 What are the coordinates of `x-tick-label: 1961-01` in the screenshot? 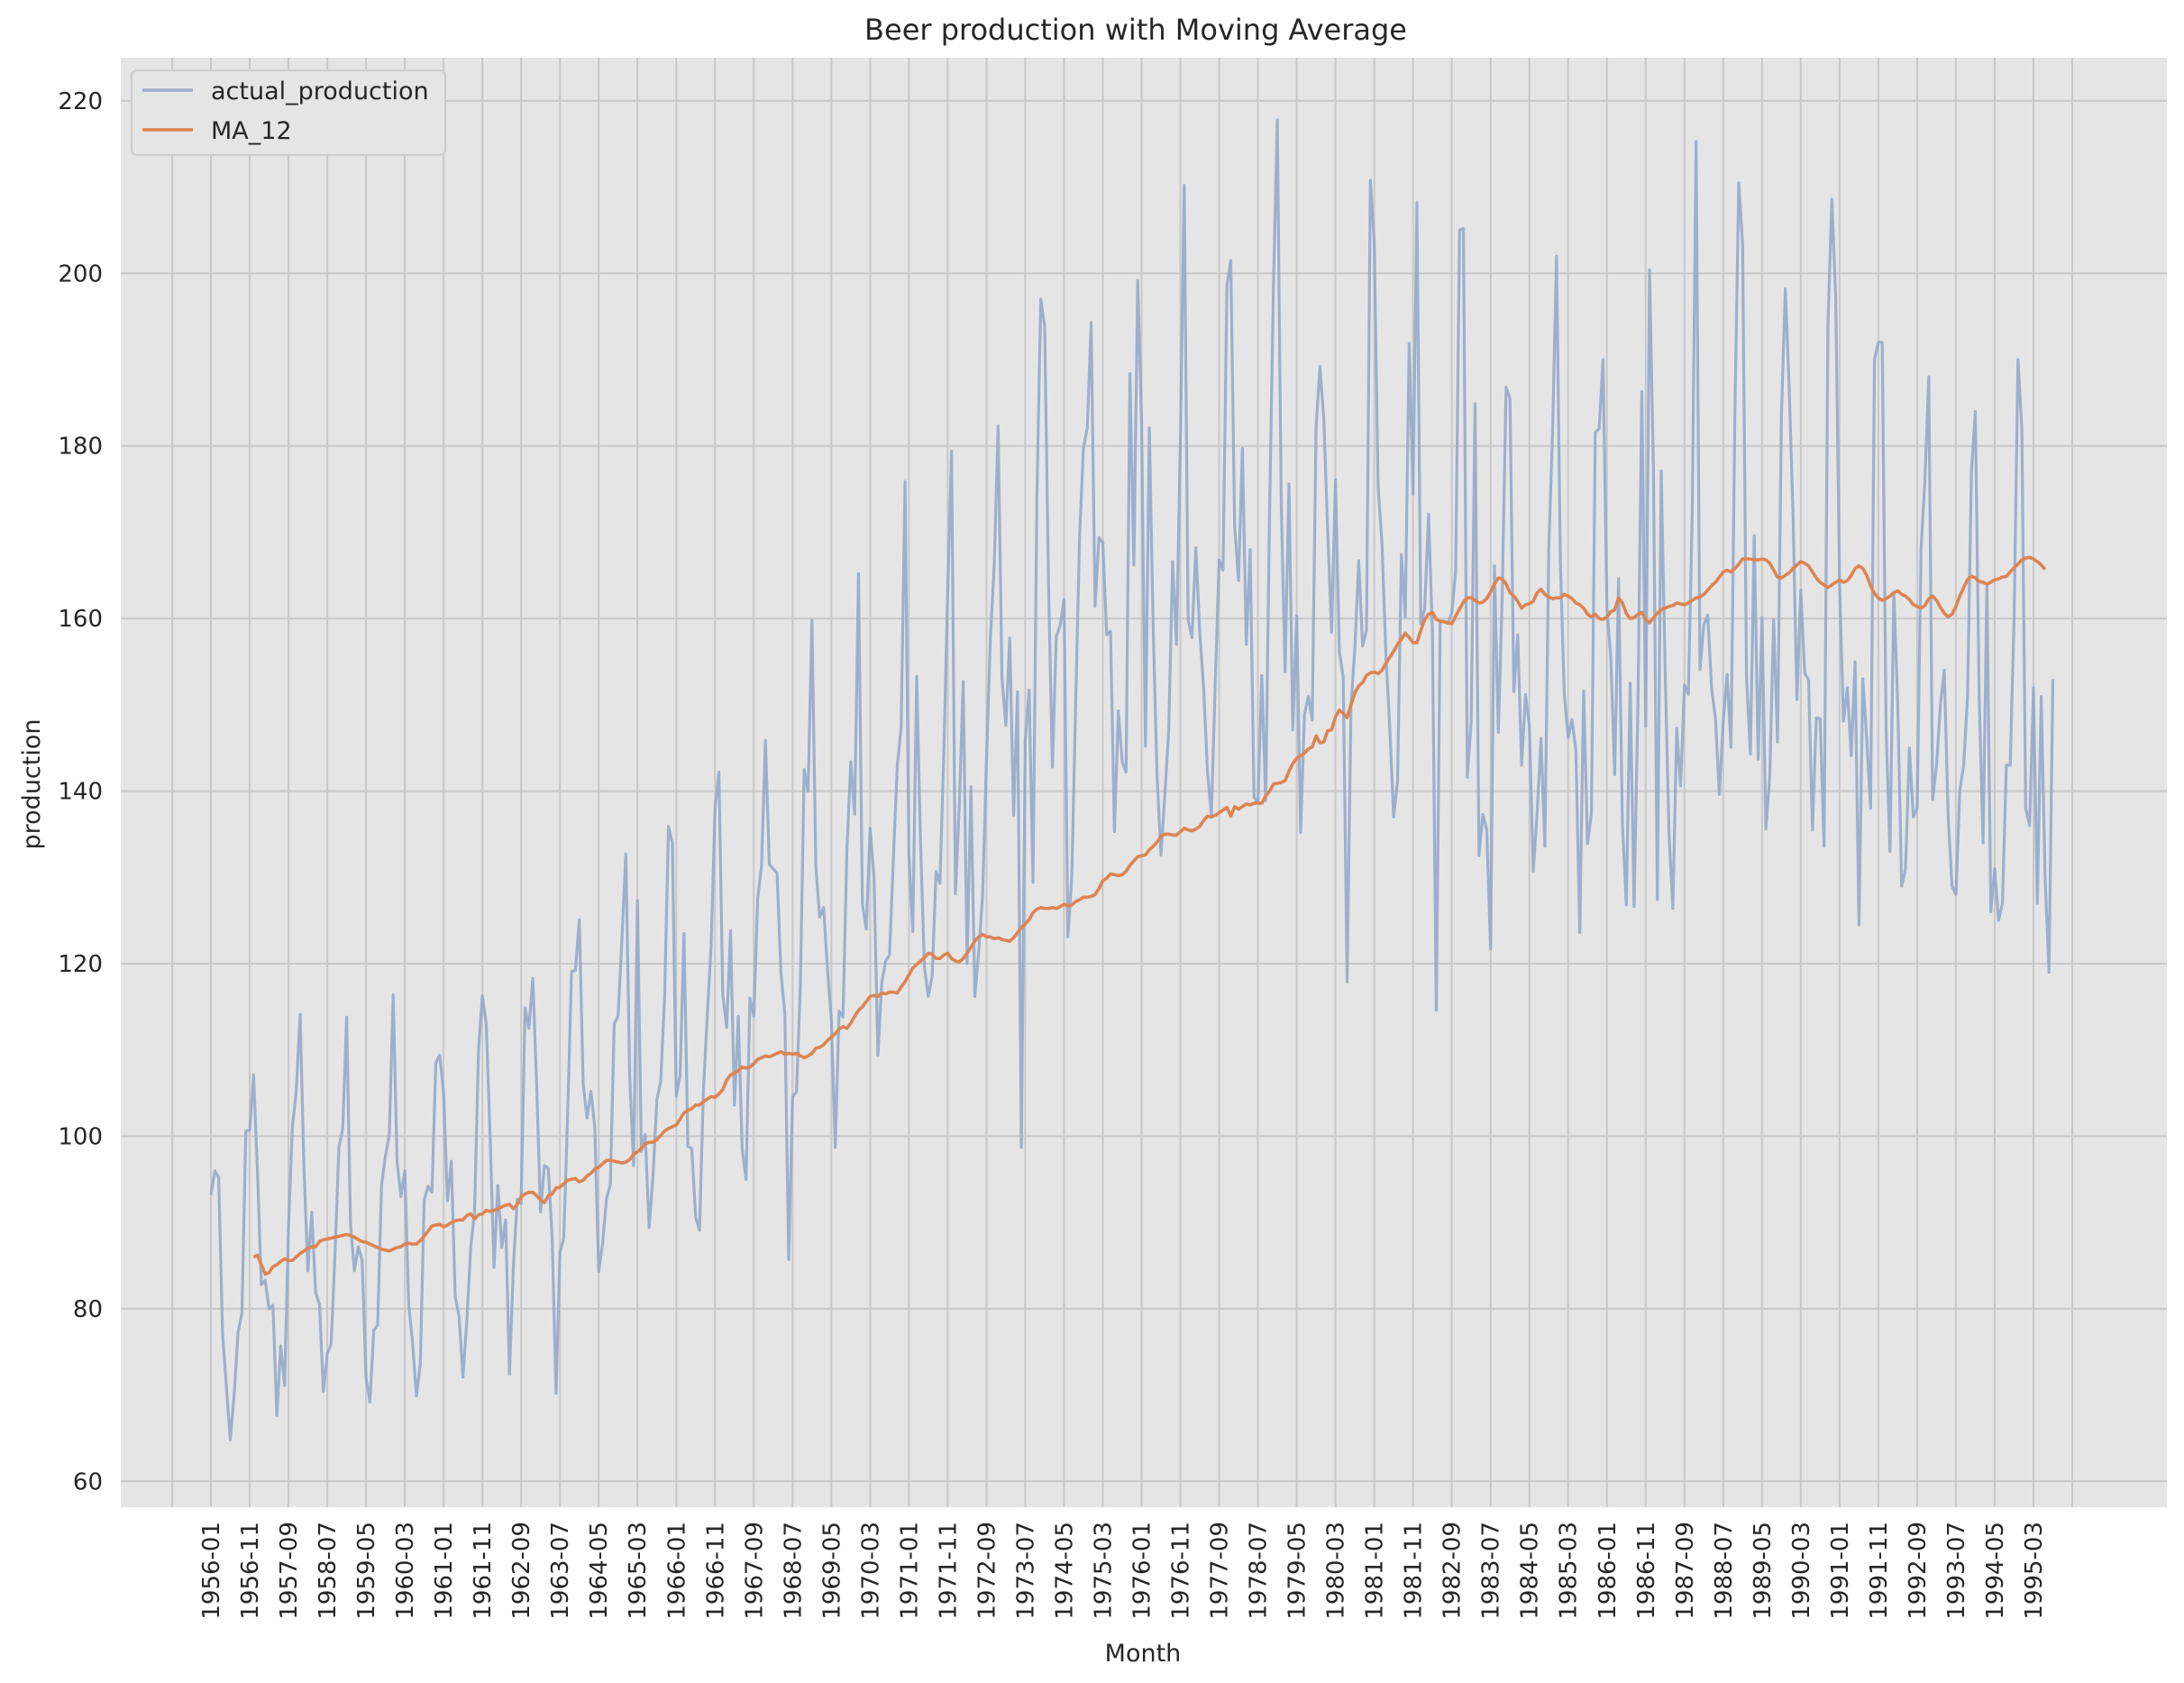 It's located at (444, 1571).